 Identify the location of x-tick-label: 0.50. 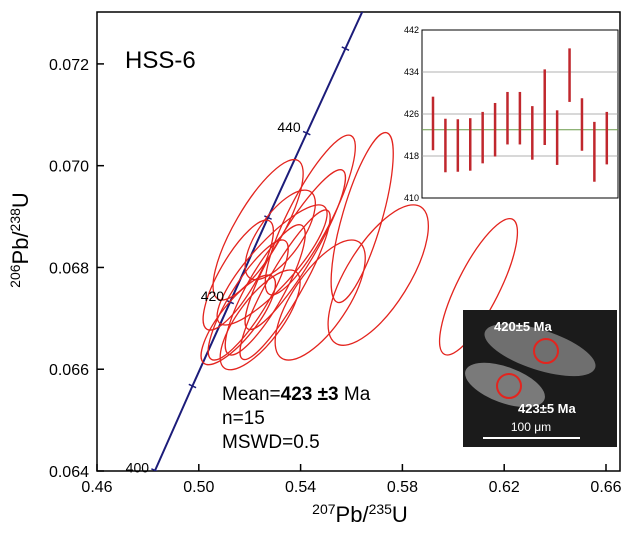
(198, 487).